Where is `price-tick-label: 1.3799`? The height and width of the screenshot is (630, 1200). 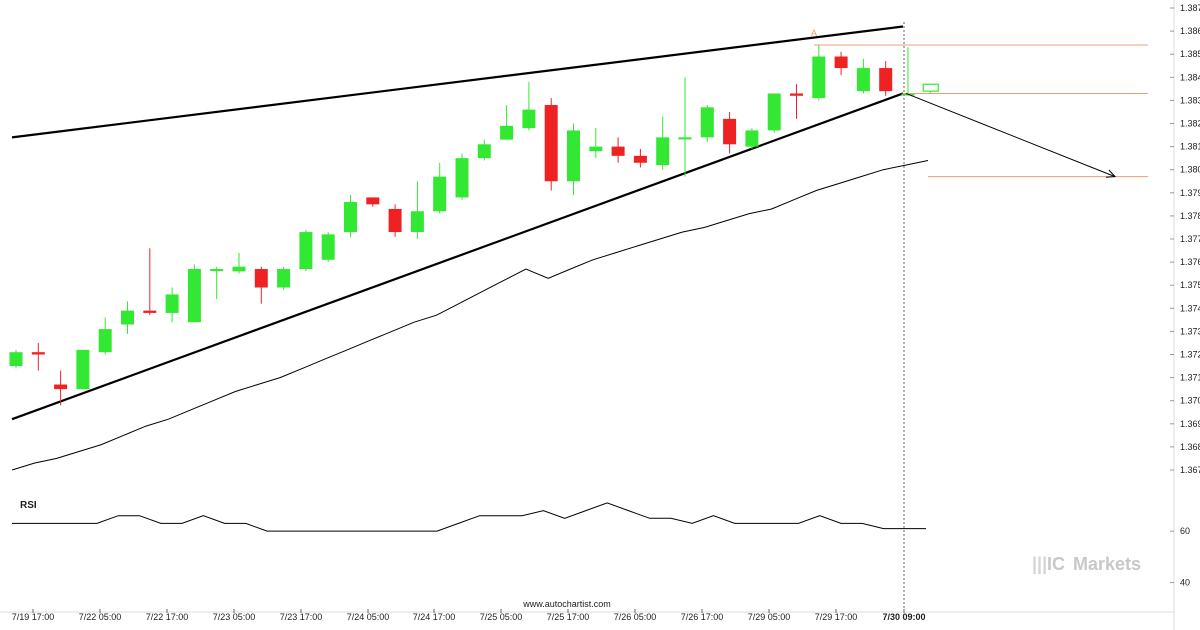 price-tick-label: 1.3799 is located at coordinates (1190, 193).